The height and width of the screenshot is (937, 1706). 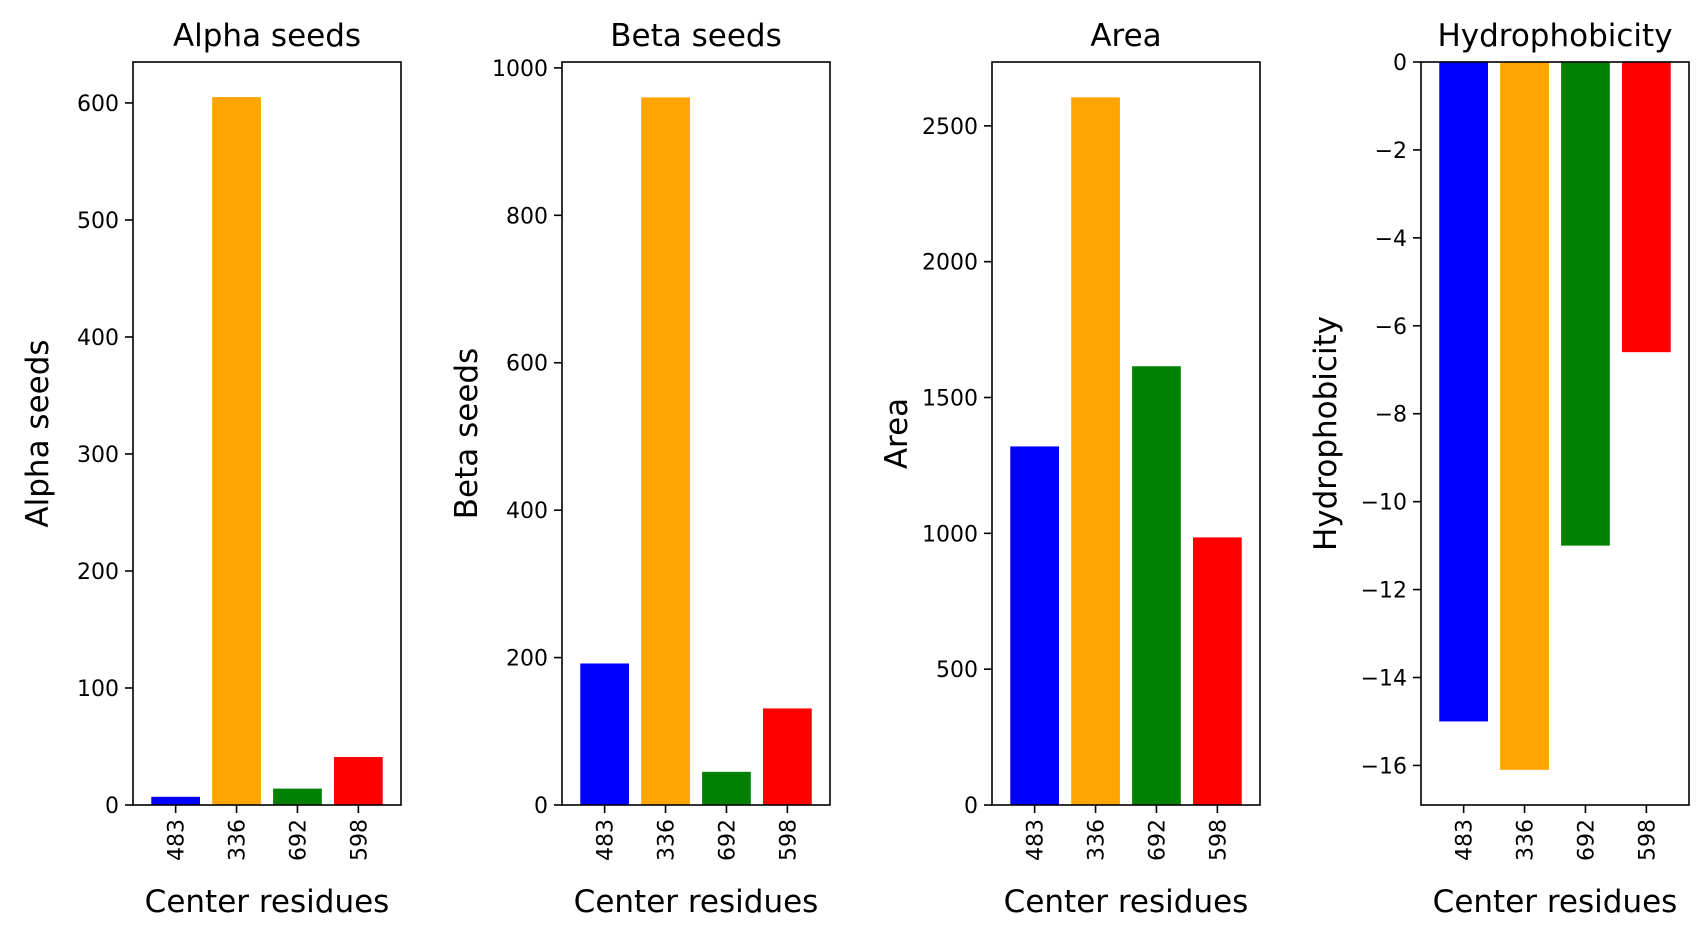 What do you see at coordinates (950, 127) in the screenshot?
I see `y-tick-label: 2500` at bounding box center [950, 127].